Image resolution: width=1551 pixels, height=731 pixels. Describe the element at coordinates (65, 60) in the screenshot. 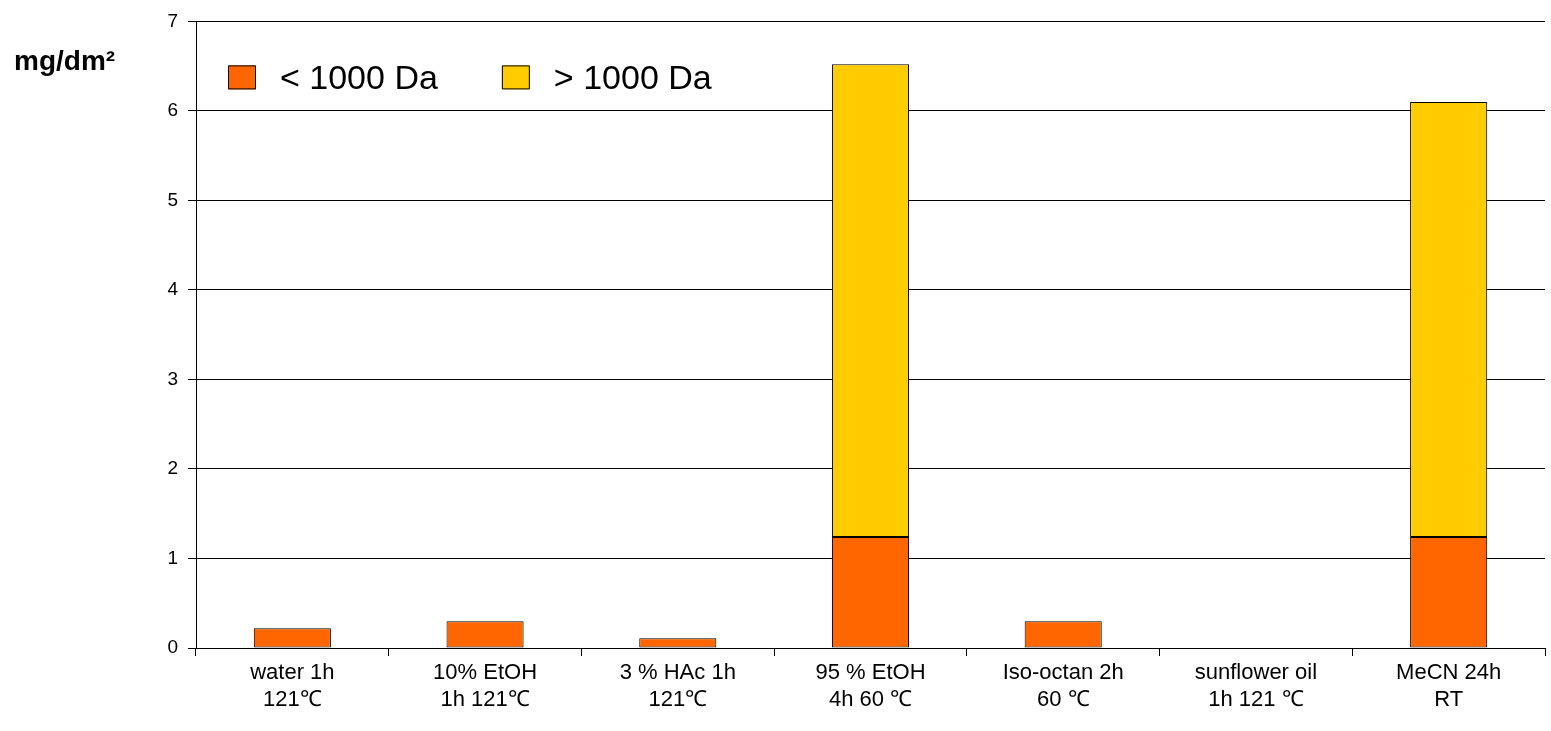

I see `y-axis-title: mg/dm²` at that location.